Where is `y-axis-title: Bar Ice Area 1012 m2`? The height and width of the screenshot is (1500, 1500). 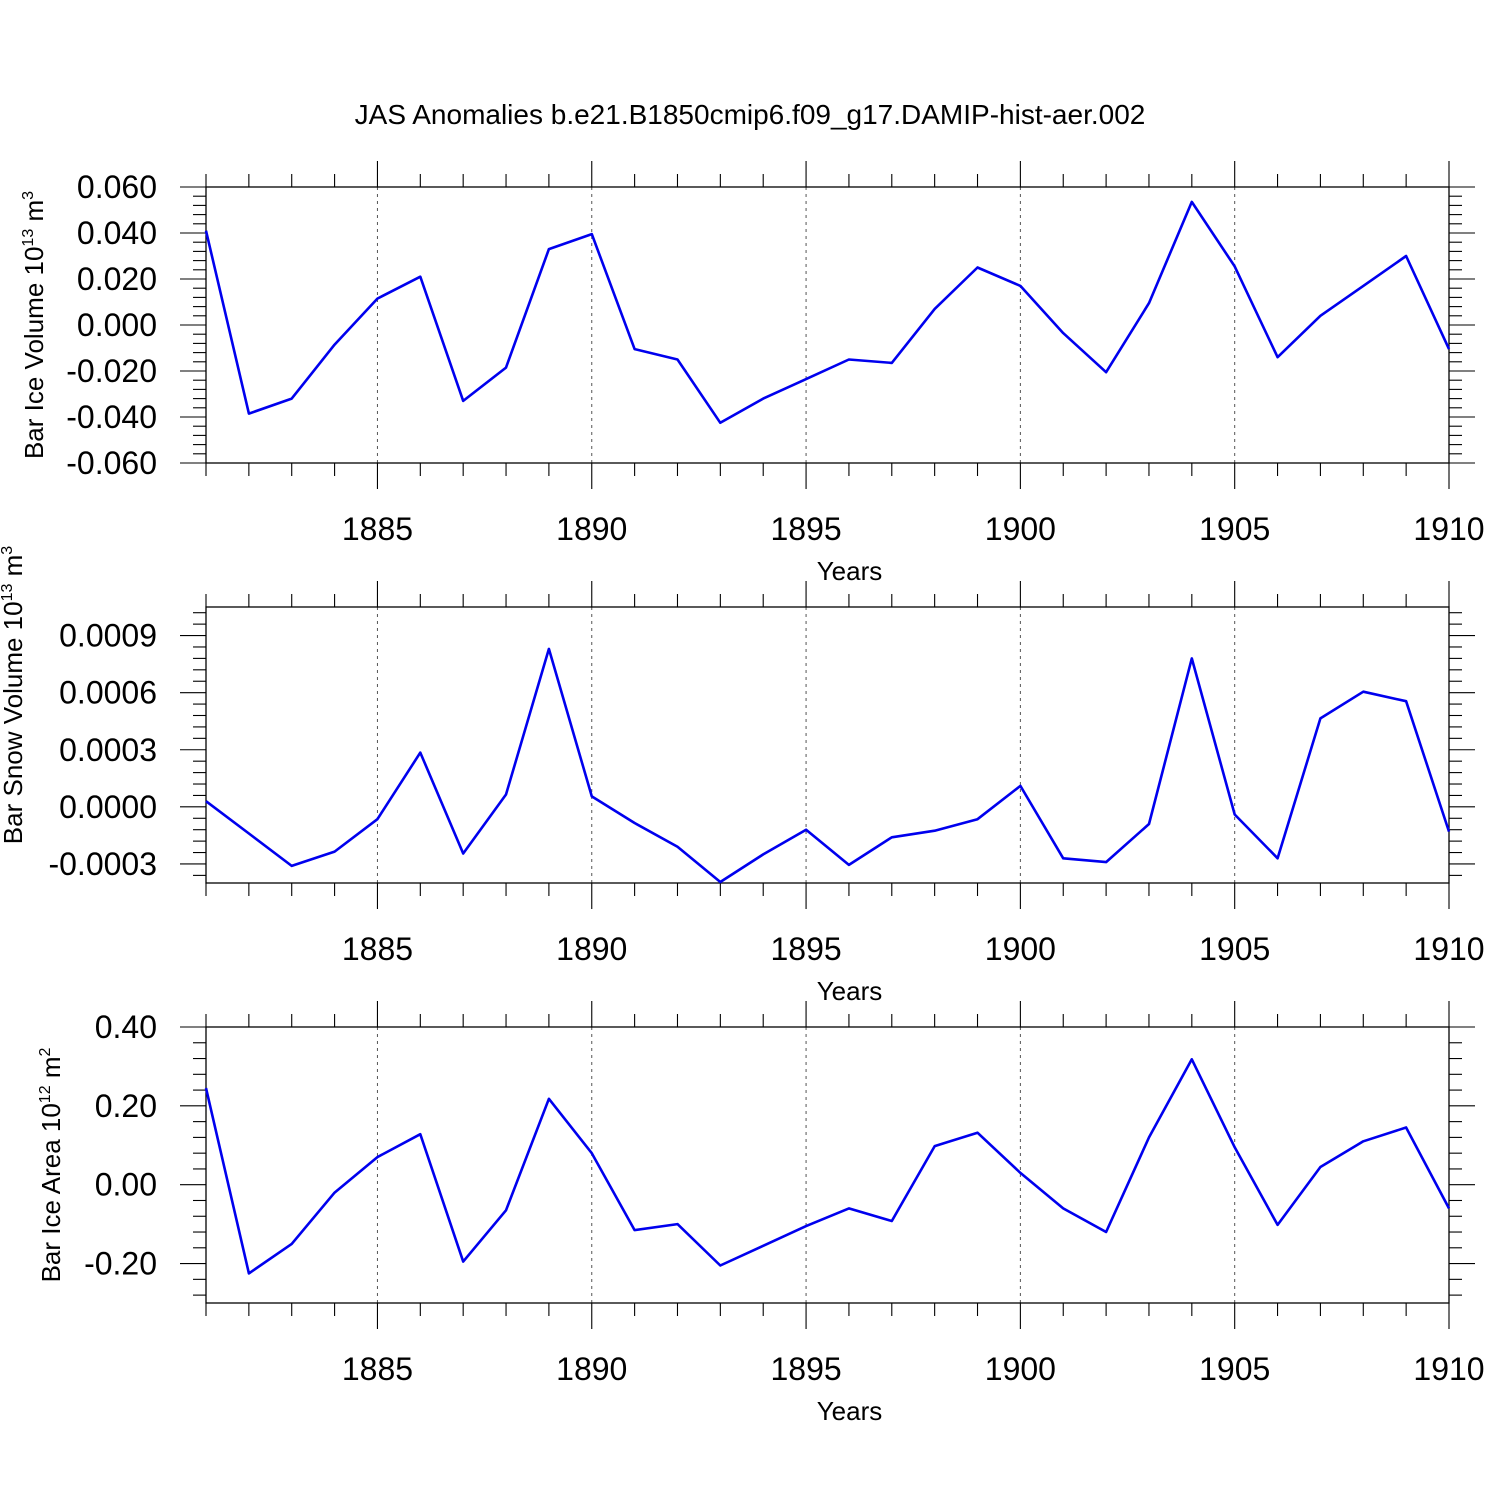
y-axis-title: Bar Ice Area 1012 m2 is located at coordinates (51, 1164).